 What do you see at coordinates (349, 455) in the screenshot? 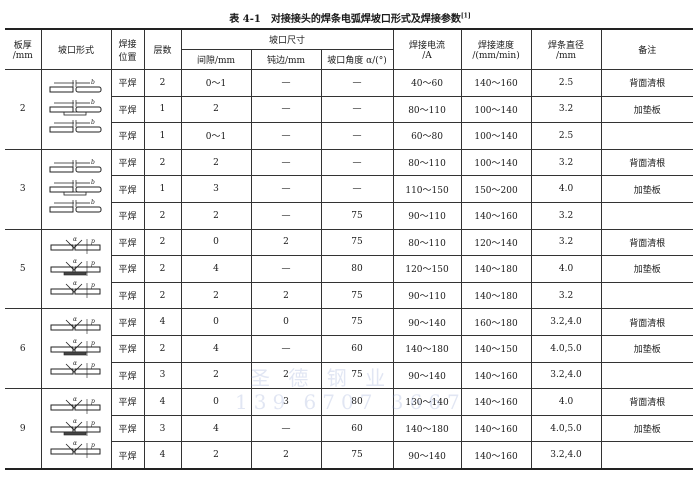
I see `table-row: 平焊 4 2 2 75 90～140 140～160 3.2,4.0` at bounding box center [349, 455].